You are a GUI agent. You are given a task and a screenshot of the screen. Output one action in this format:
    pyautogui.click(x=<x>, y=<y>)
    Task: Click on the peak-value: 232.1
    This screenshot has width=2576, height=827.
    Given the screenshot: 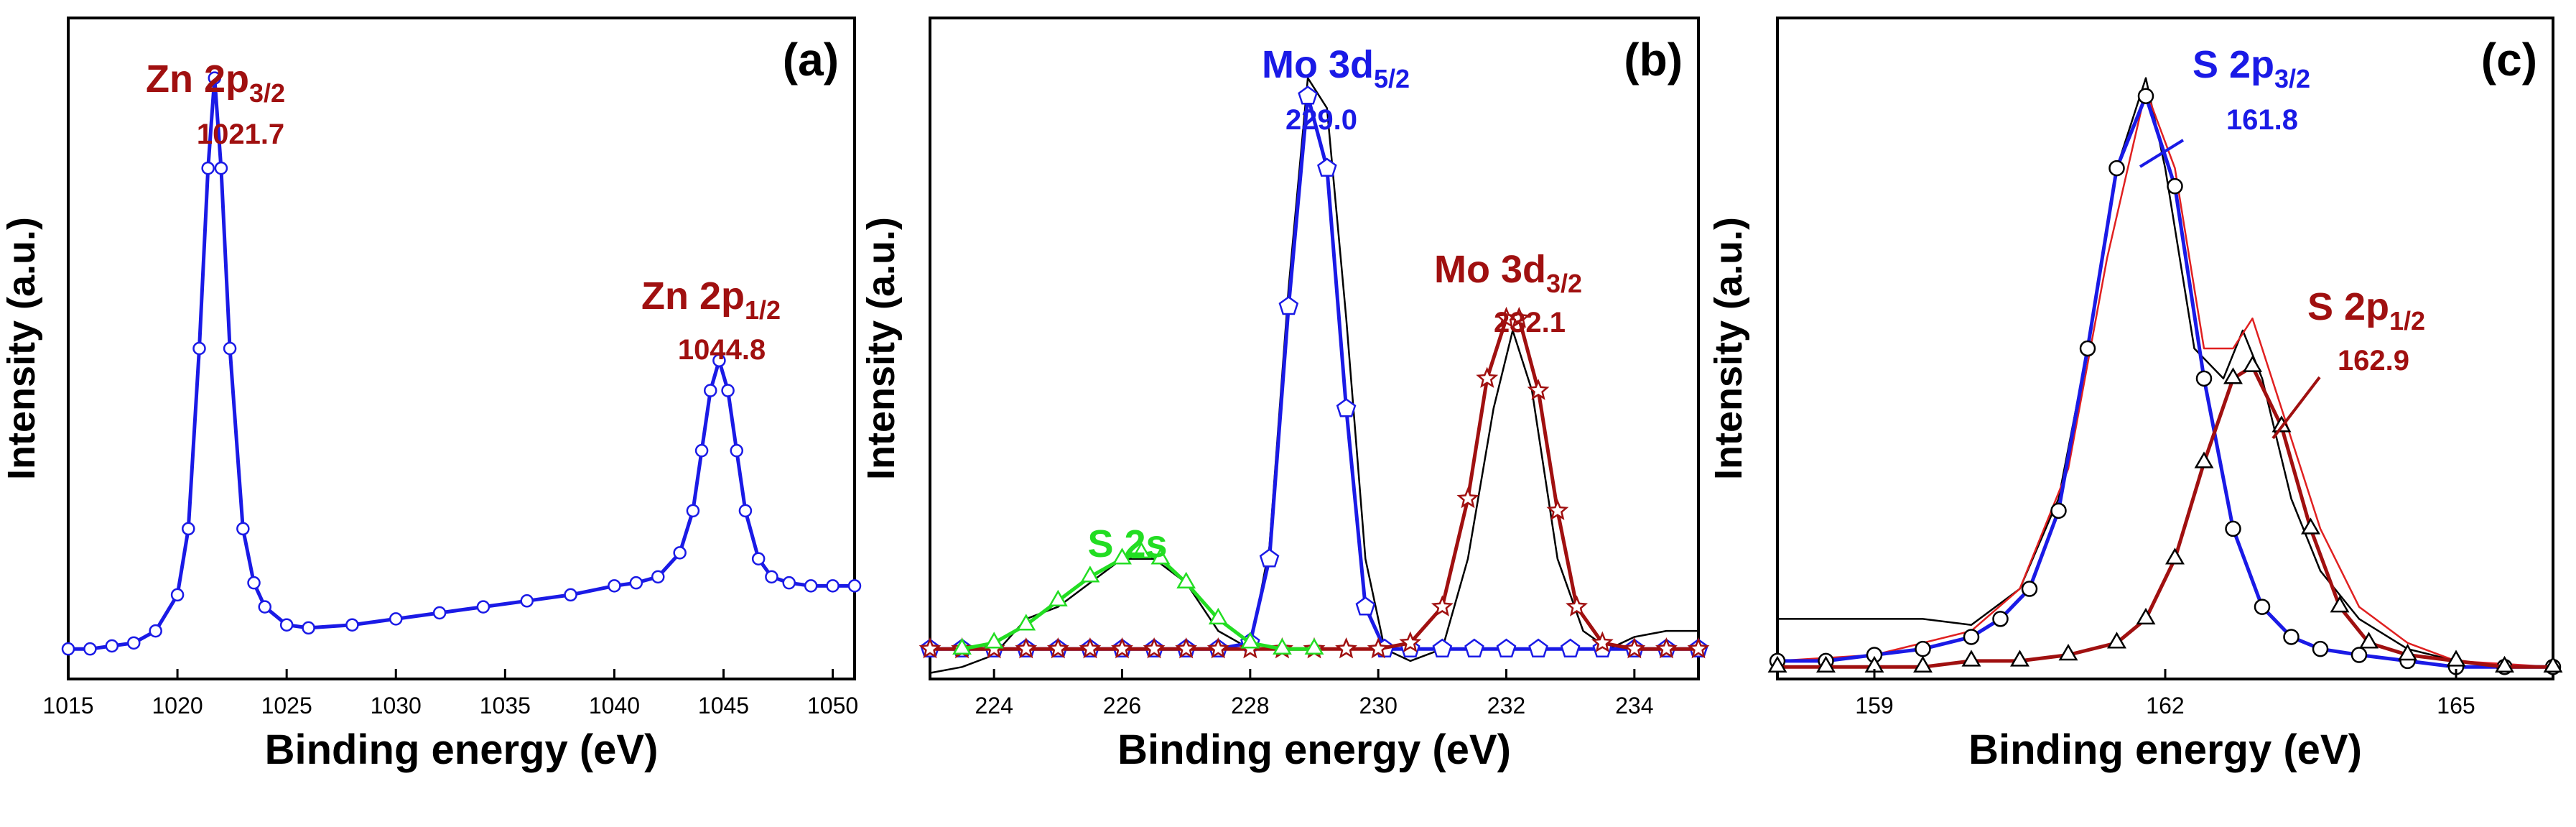 What is the action you would take?
    pyautogui.click(x=1530, y=322)
    